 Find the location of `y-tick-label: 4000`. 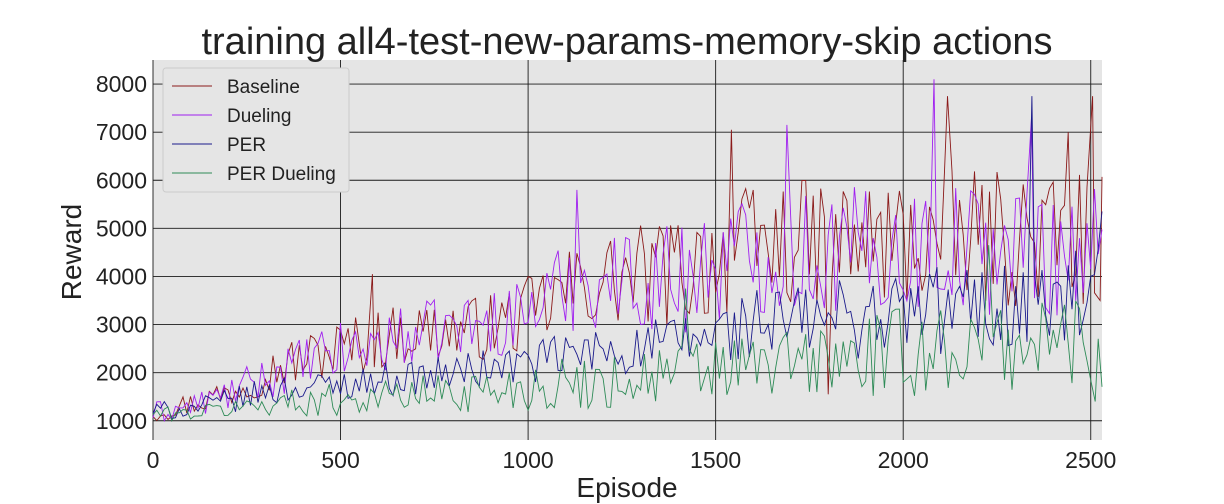

y-tick-label: 4000 is located at coordinates (121, 276).